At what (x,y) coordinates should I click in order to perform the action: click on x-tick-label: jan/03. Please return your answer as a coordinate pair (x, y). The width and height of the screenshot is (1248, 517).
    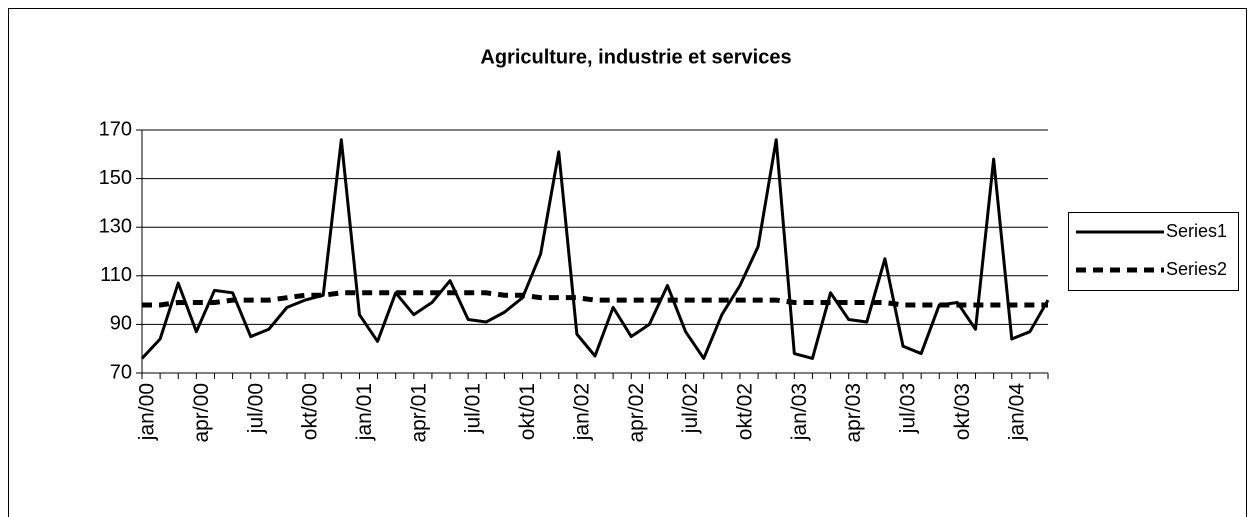
    Looking at the image, I should click on (799, 412).